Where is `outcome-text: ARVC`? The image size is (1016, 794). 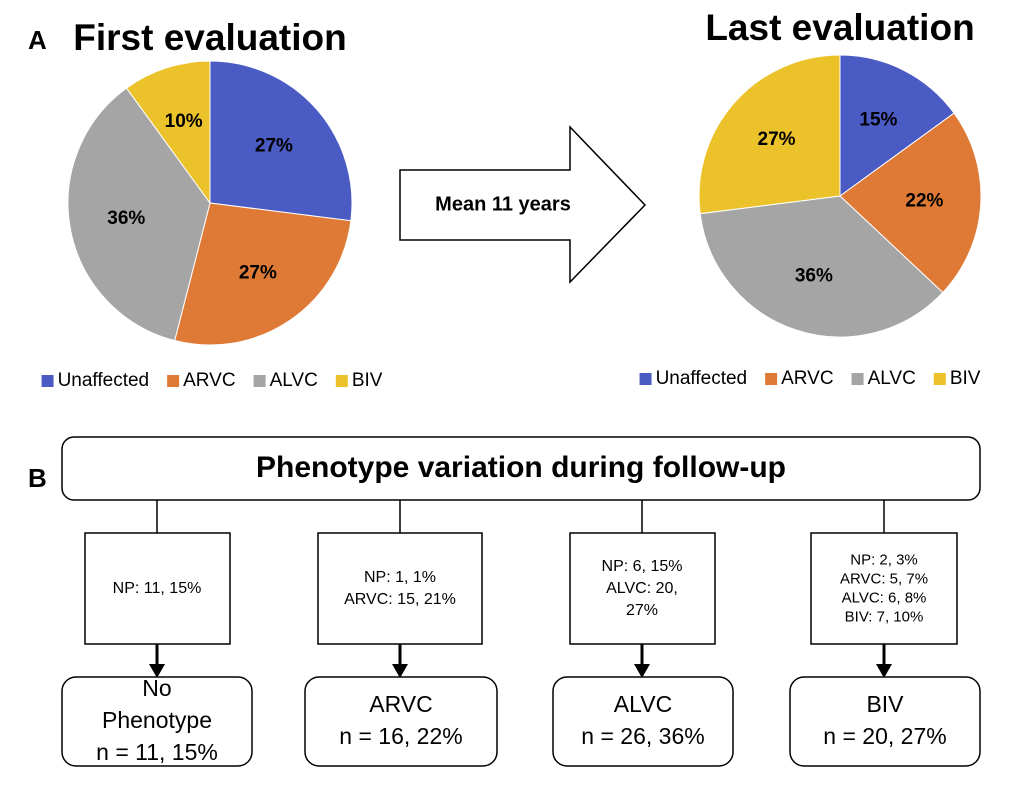 outcome-text: ARVC is located at coordinates (401, 704).